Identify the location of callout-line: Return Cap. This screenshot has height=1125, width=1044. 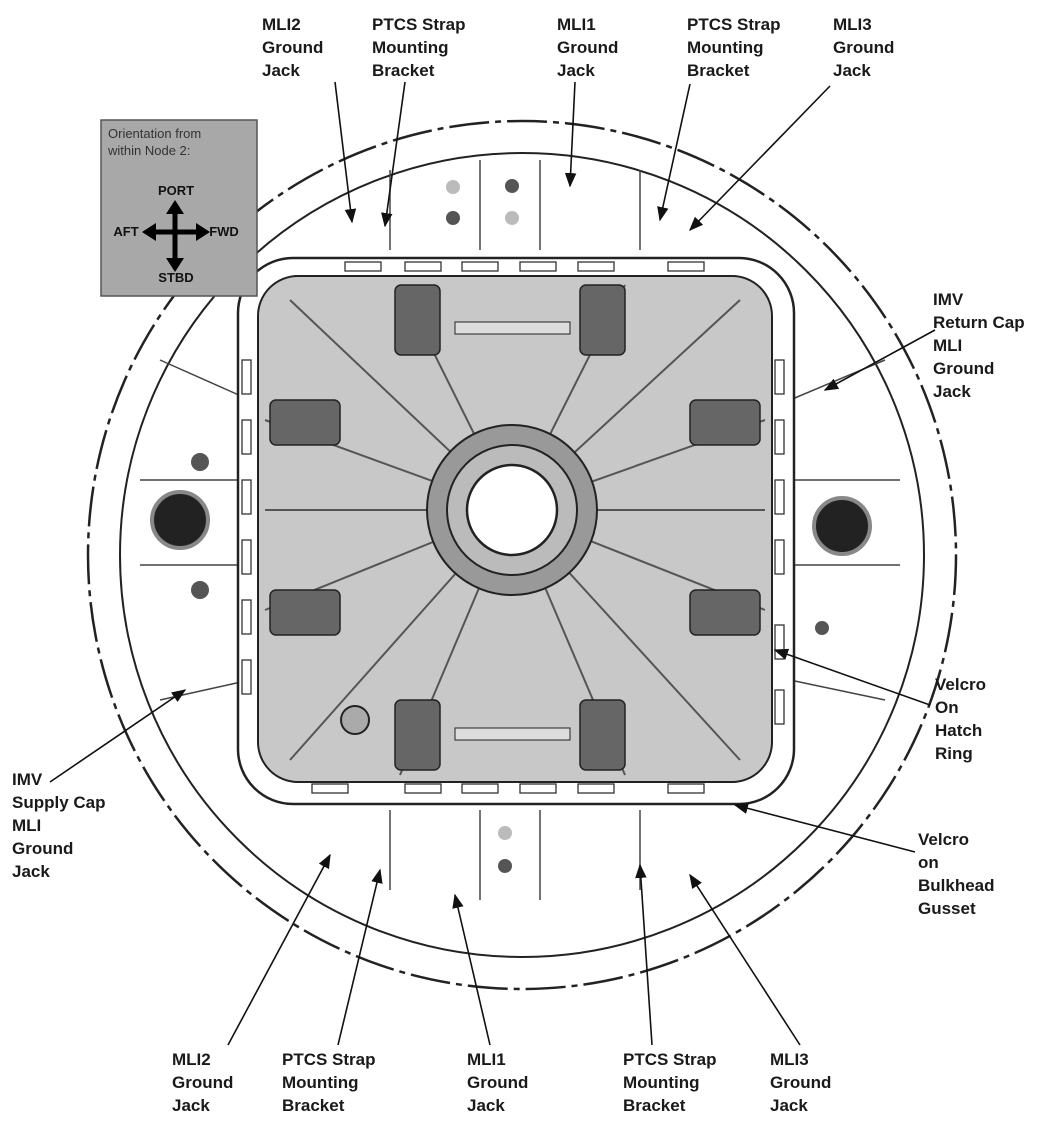
(979, 322).